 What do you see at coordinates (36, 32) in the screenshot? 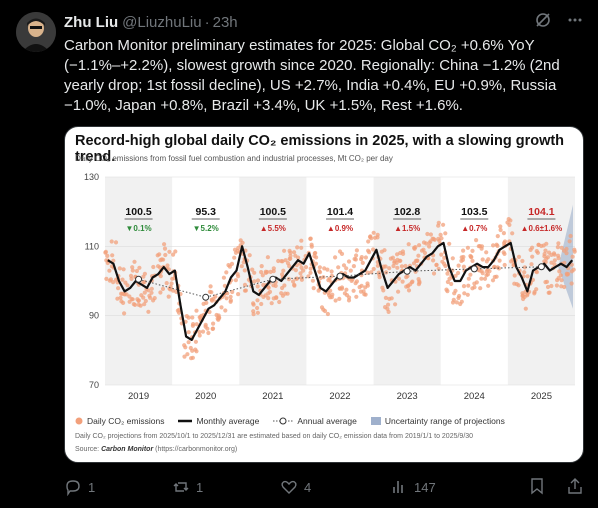
I see `avatar` at bounding box center [36, 32].